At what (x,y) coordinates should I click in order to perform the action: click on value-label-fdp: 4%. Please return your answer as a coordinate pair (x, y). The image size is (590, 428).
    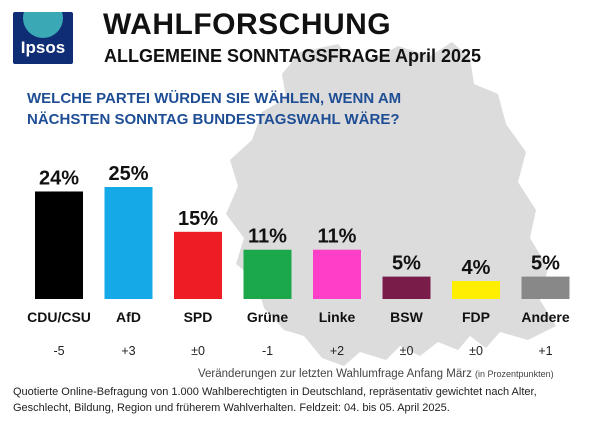
    Looking at the image, I should click on (476, 268).